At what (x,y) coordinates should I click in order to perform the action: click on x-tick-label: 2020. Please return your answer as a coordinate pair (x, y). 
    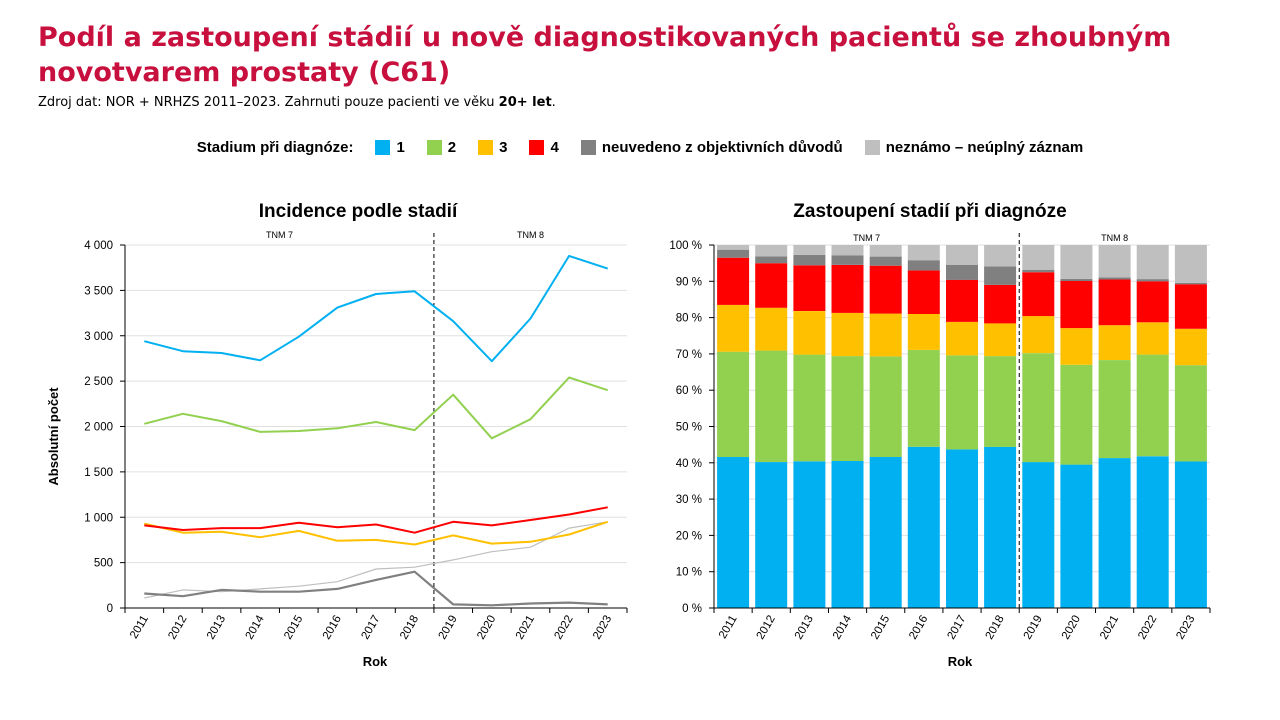
    Looking at the image, I should click on (486, 628).